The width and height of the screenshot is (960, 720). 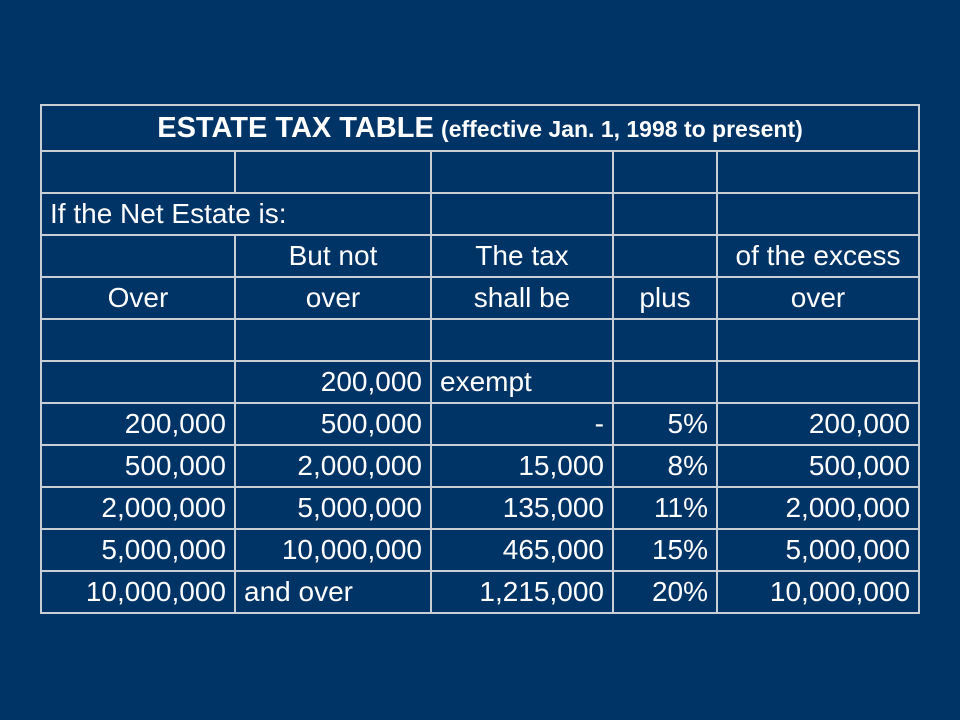 I want to click on table-cell: 135,000, so click(x=522, y=508).